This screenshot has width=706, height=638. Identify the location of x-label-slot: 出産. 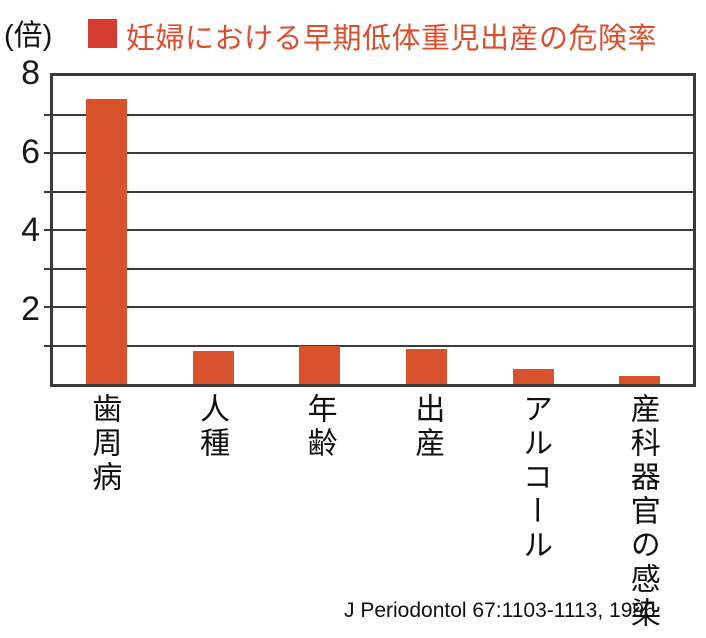
(427, 427).